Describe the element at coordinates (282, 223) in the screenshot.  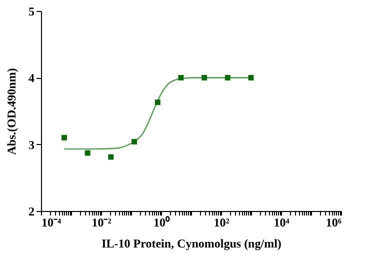
I see `x-tick-label: 10⁴` at that location.